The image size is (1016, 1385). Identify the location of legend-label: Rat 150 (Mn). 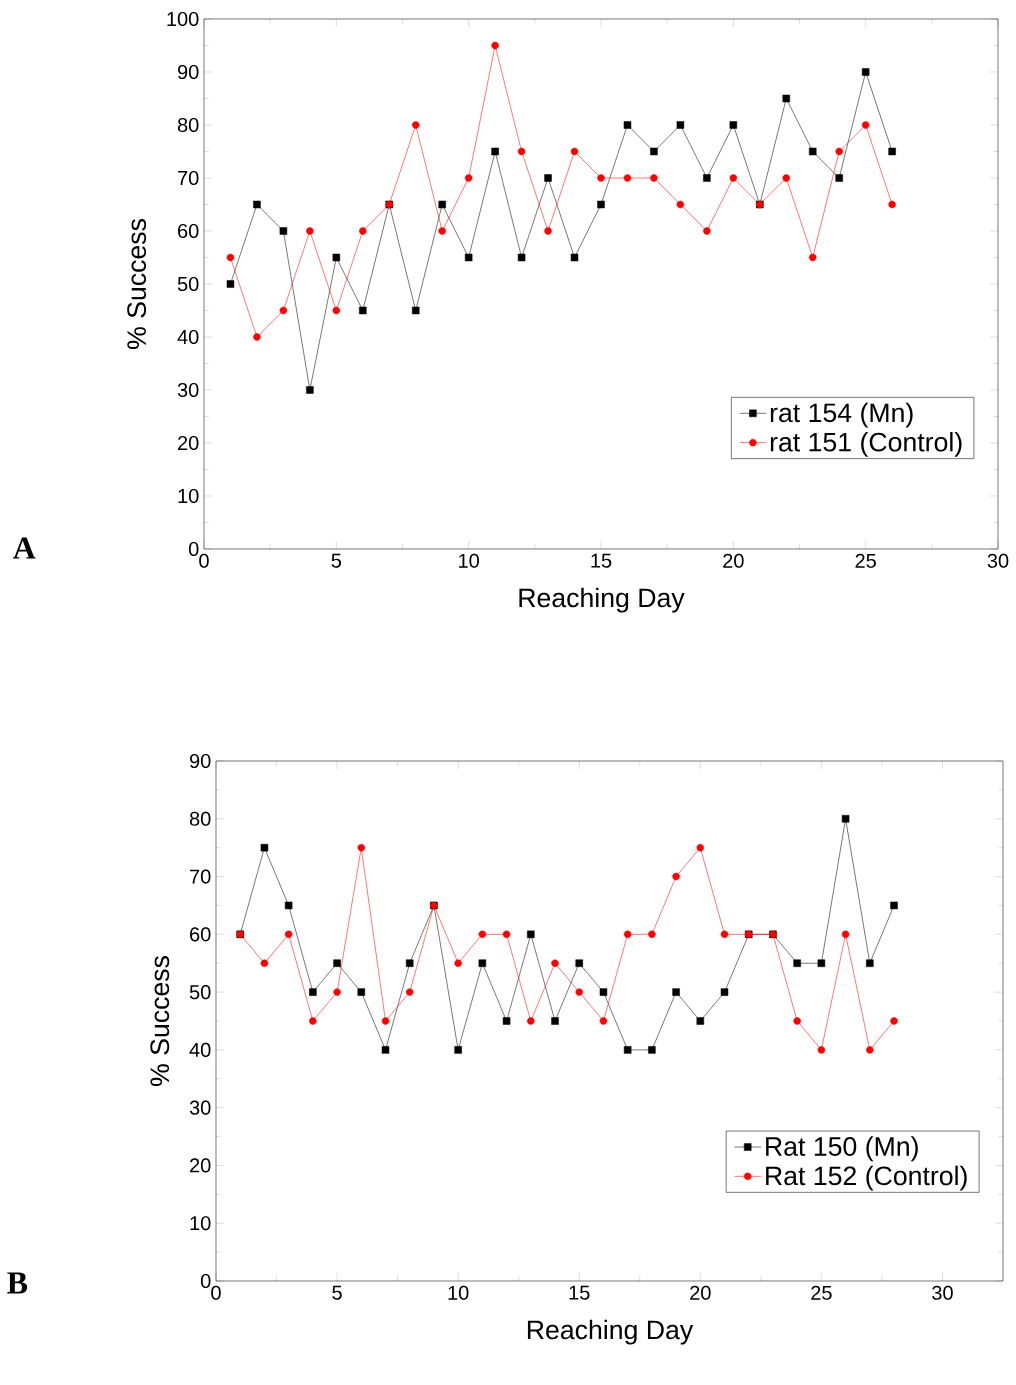
(842, 1149).